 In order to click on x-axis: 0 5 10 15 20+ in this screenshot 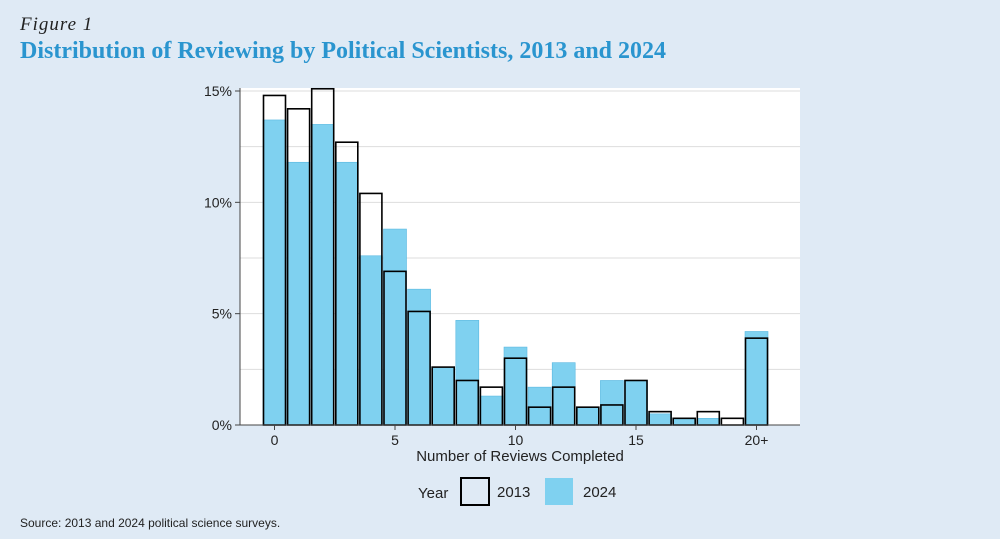, I will do `click(520, 436)`.